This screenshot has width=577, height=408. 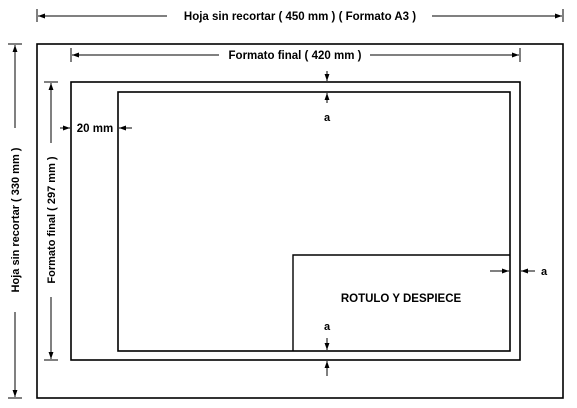 What do you see at coordinates (327, 118) in the screenshot?
I see `margin-a-top-label: a` at bounding box center [327, 118].